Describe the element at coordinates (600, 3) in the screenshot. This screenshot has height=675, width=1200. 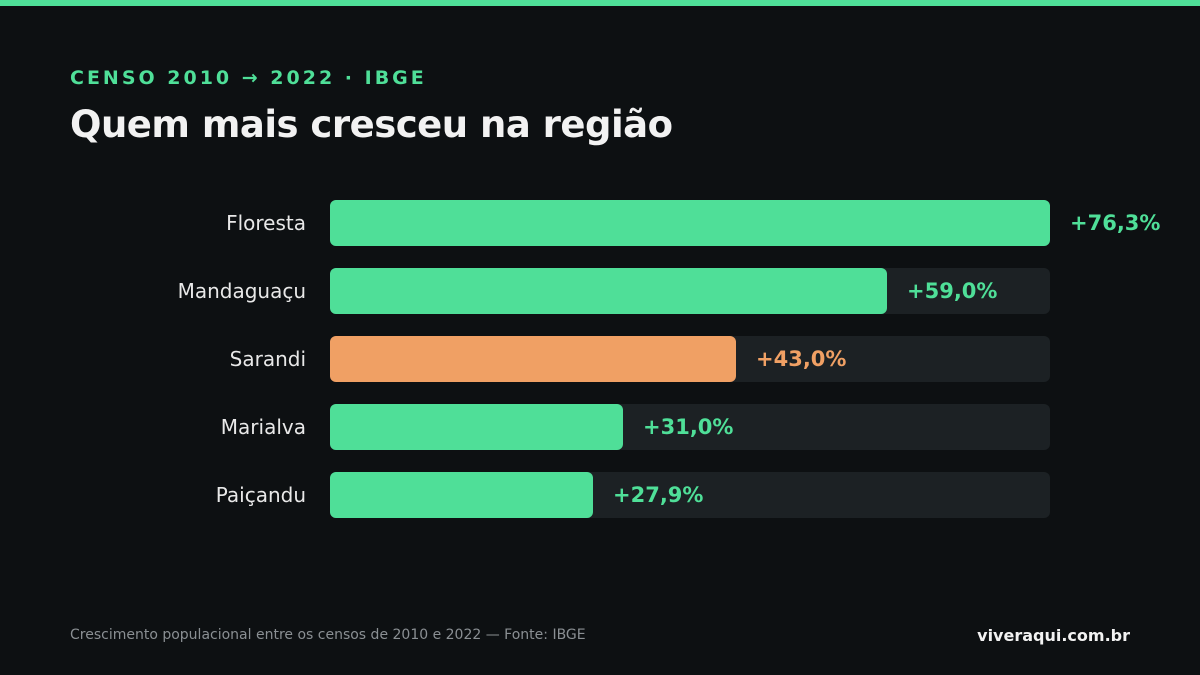
I see `top-accent-bar` at that location.